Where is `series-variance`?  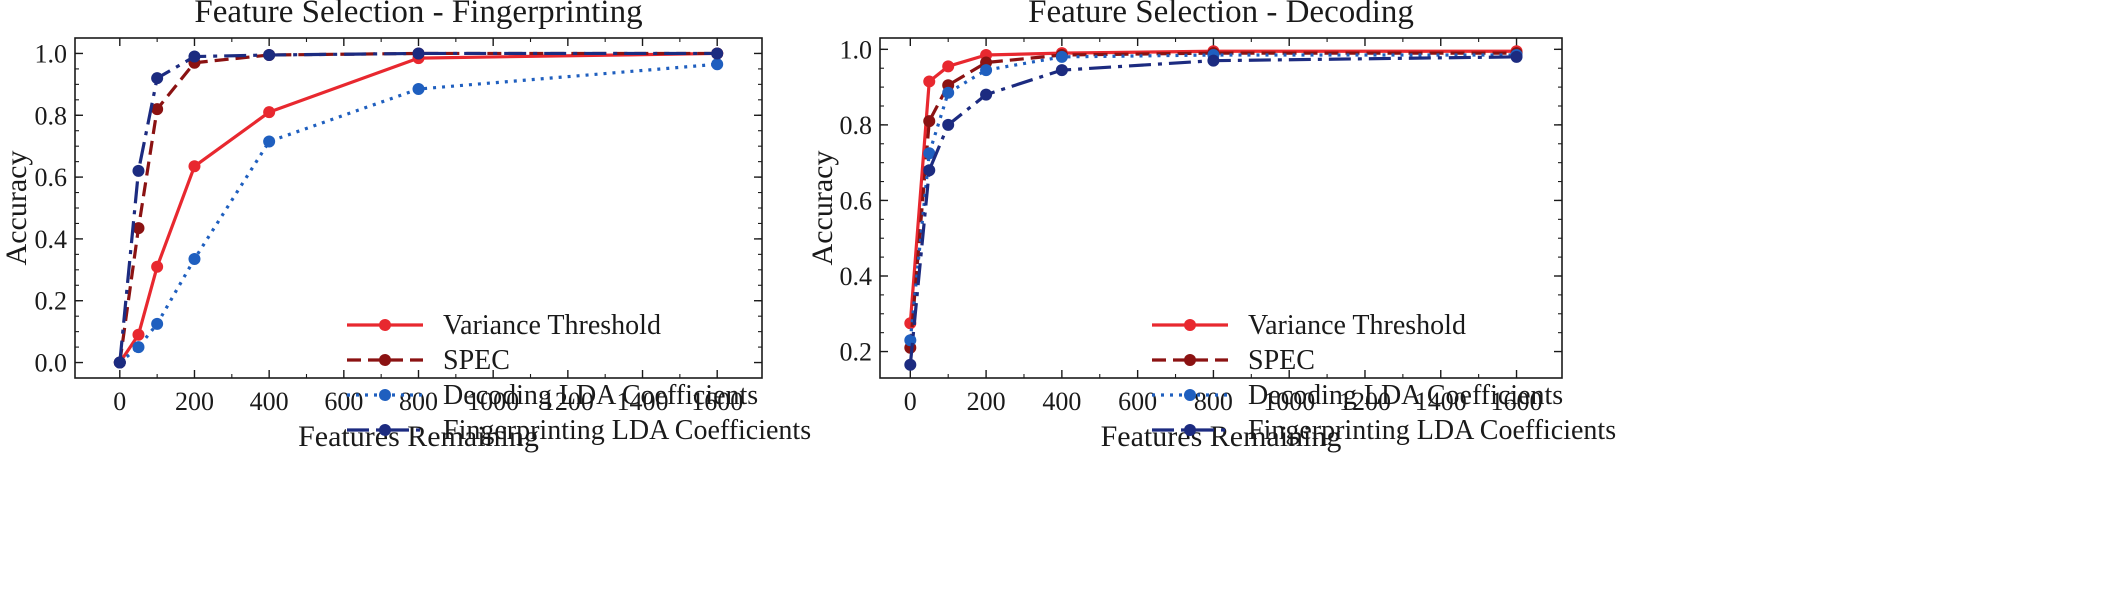 series-variance is located at coordinates (1213, 187).